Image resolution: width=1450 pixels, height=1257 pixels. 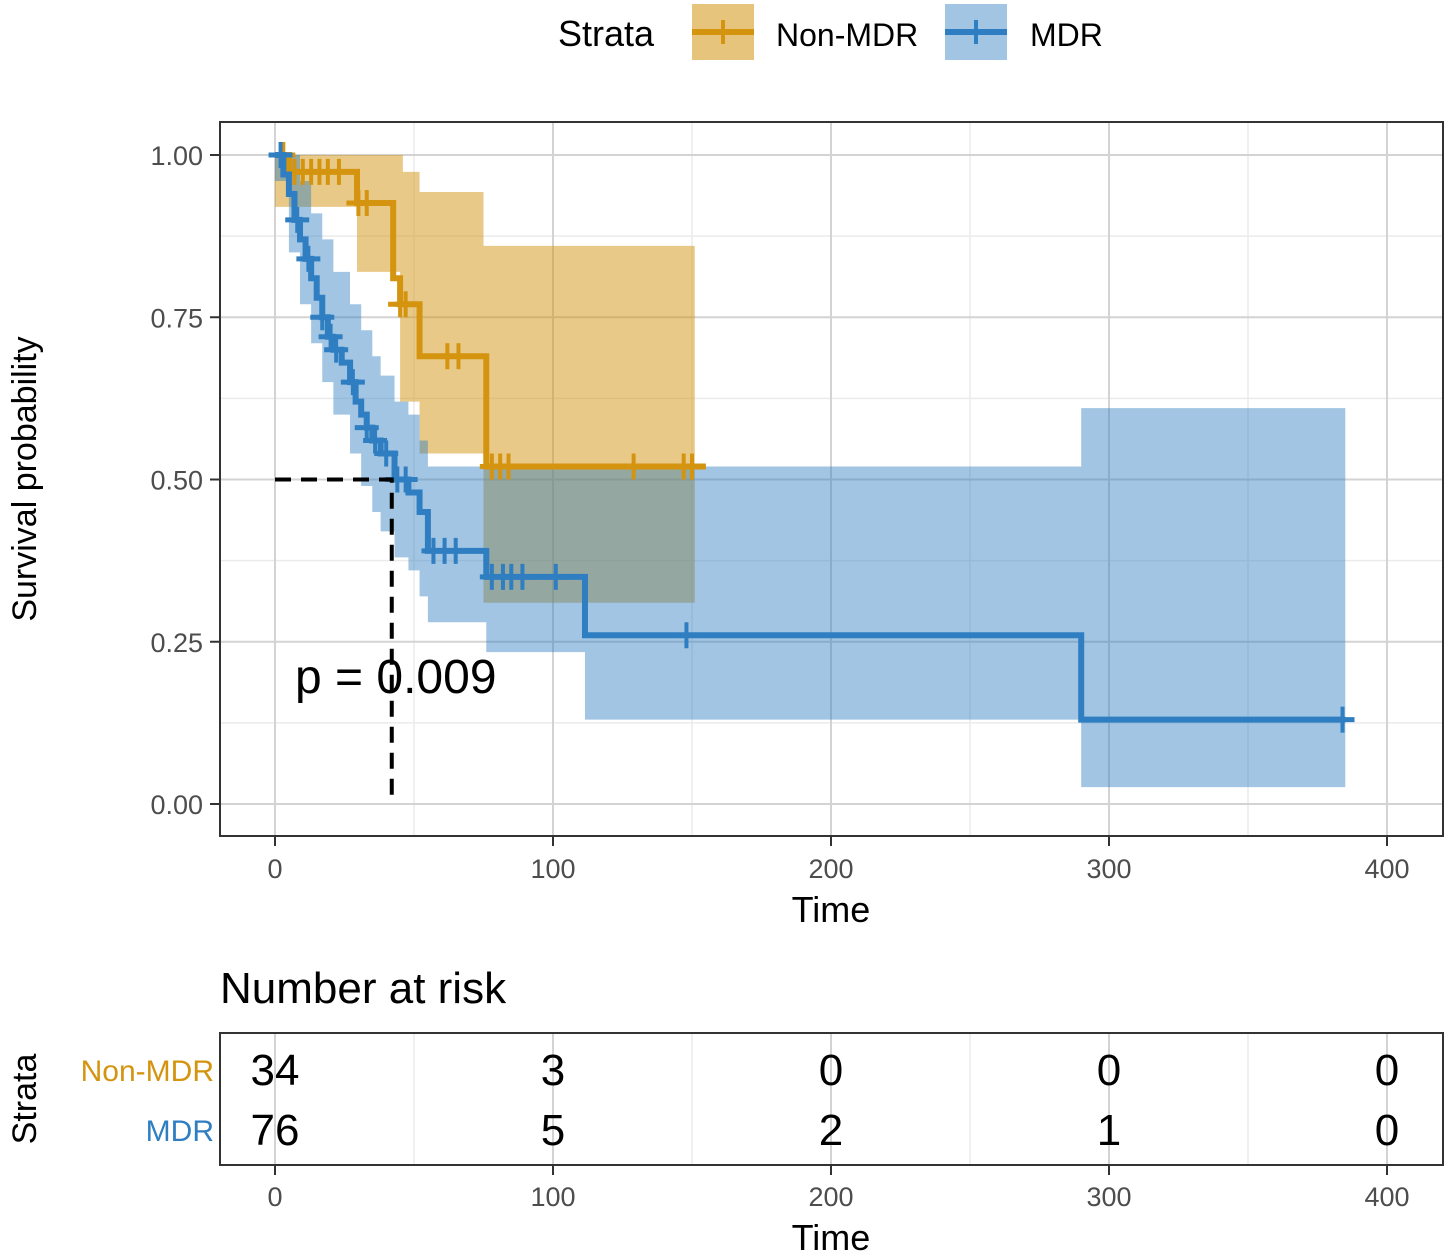 What do you see at coordinates (176, 318) in the screenshot?
I see `y-tick-label: 0.75` at bounding box center [176, 318].